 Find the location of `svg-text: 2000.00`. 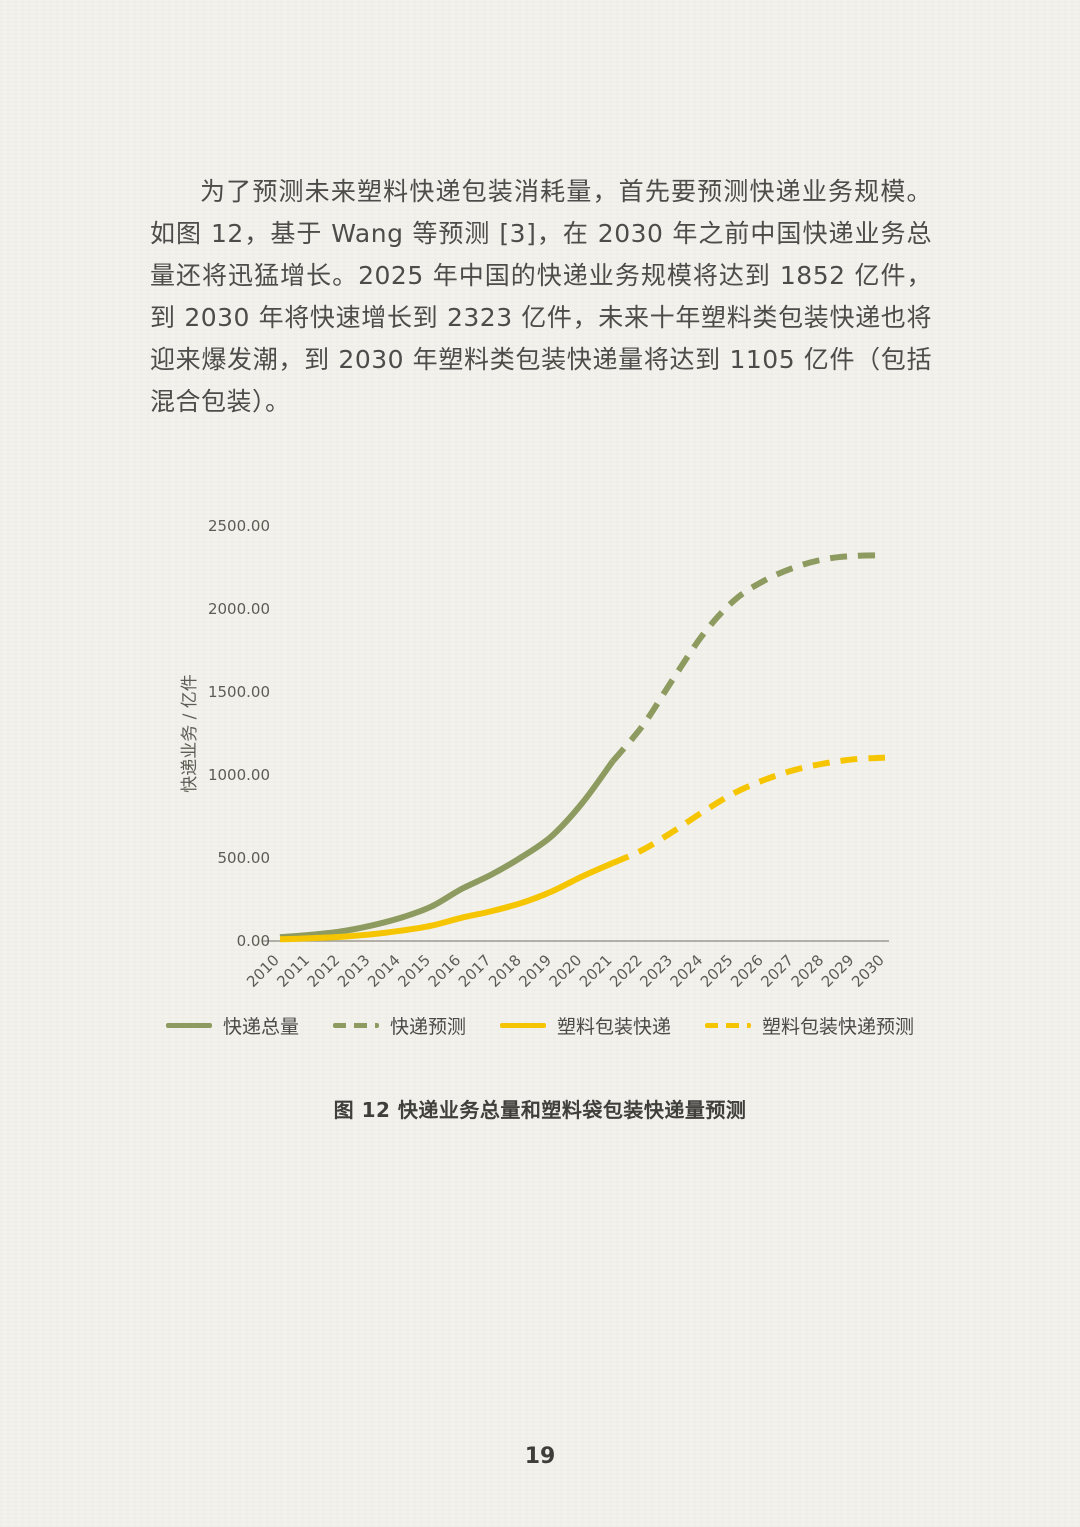

svg-text: 2000.00 is located at coordinates (239, 609).